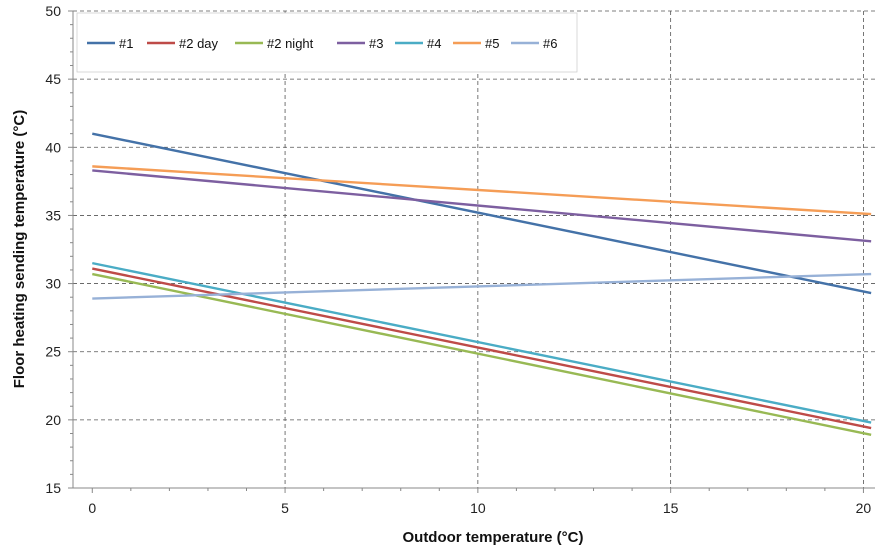  What do you see at coordinates (199, 43) in the screenshot?
I see `legend-label: #2 day` at bounding box center [199, 43].